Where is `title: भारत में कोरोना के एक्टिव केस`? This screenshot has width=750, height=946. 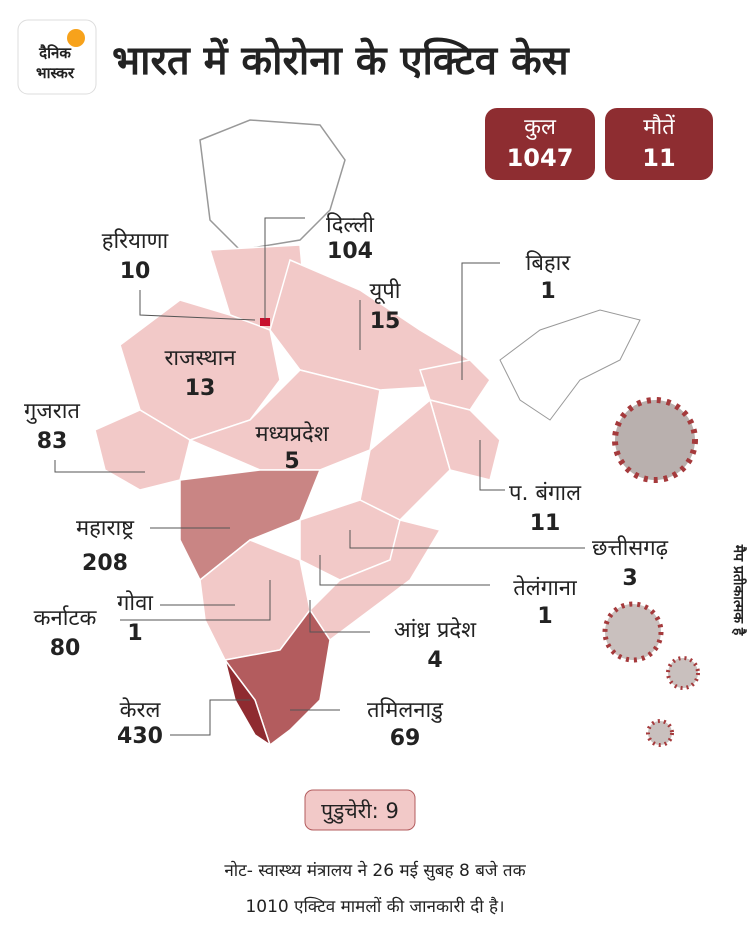
title: भारत में कोरोना के एक्टिव केस is located at coordinates (341, 60).